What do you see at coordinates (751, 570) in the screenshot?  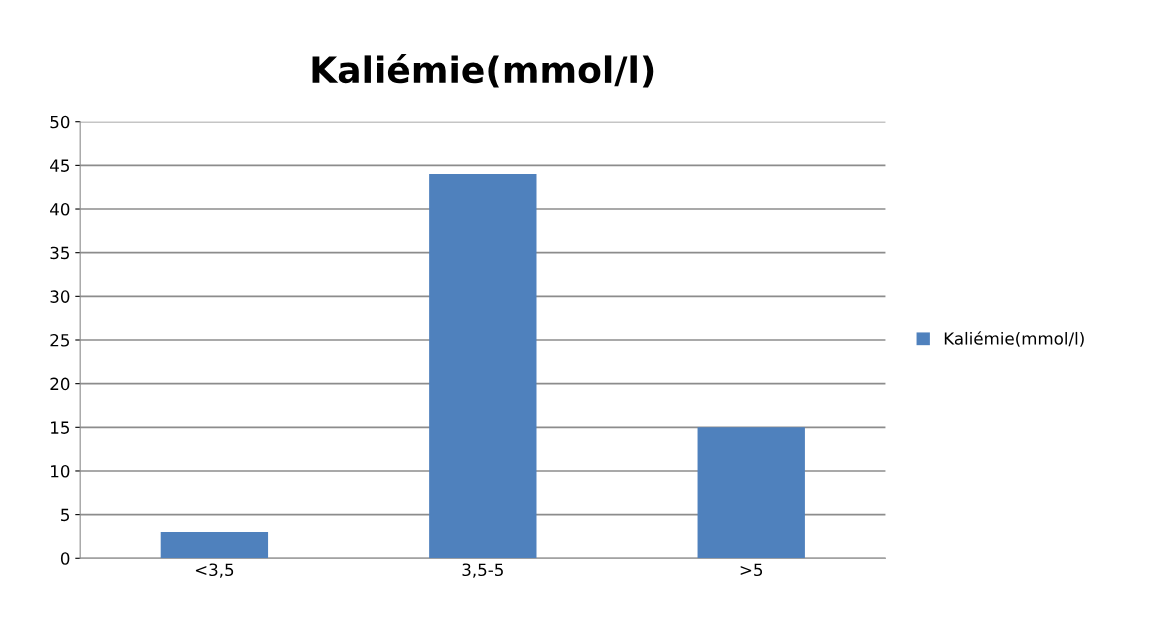 I see `x-tick-label: >5` at bounding box center [751, 570].